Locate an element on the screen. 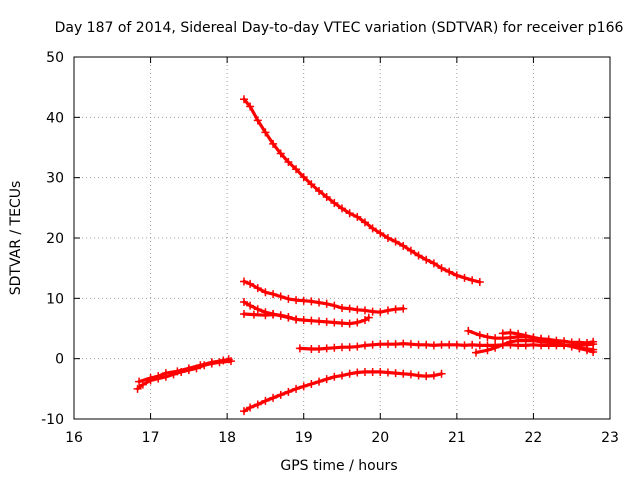 Image resolution: width=640 pixels, height=480 pixels. x-tick-label: 18 is located at coordinates (227, 438).